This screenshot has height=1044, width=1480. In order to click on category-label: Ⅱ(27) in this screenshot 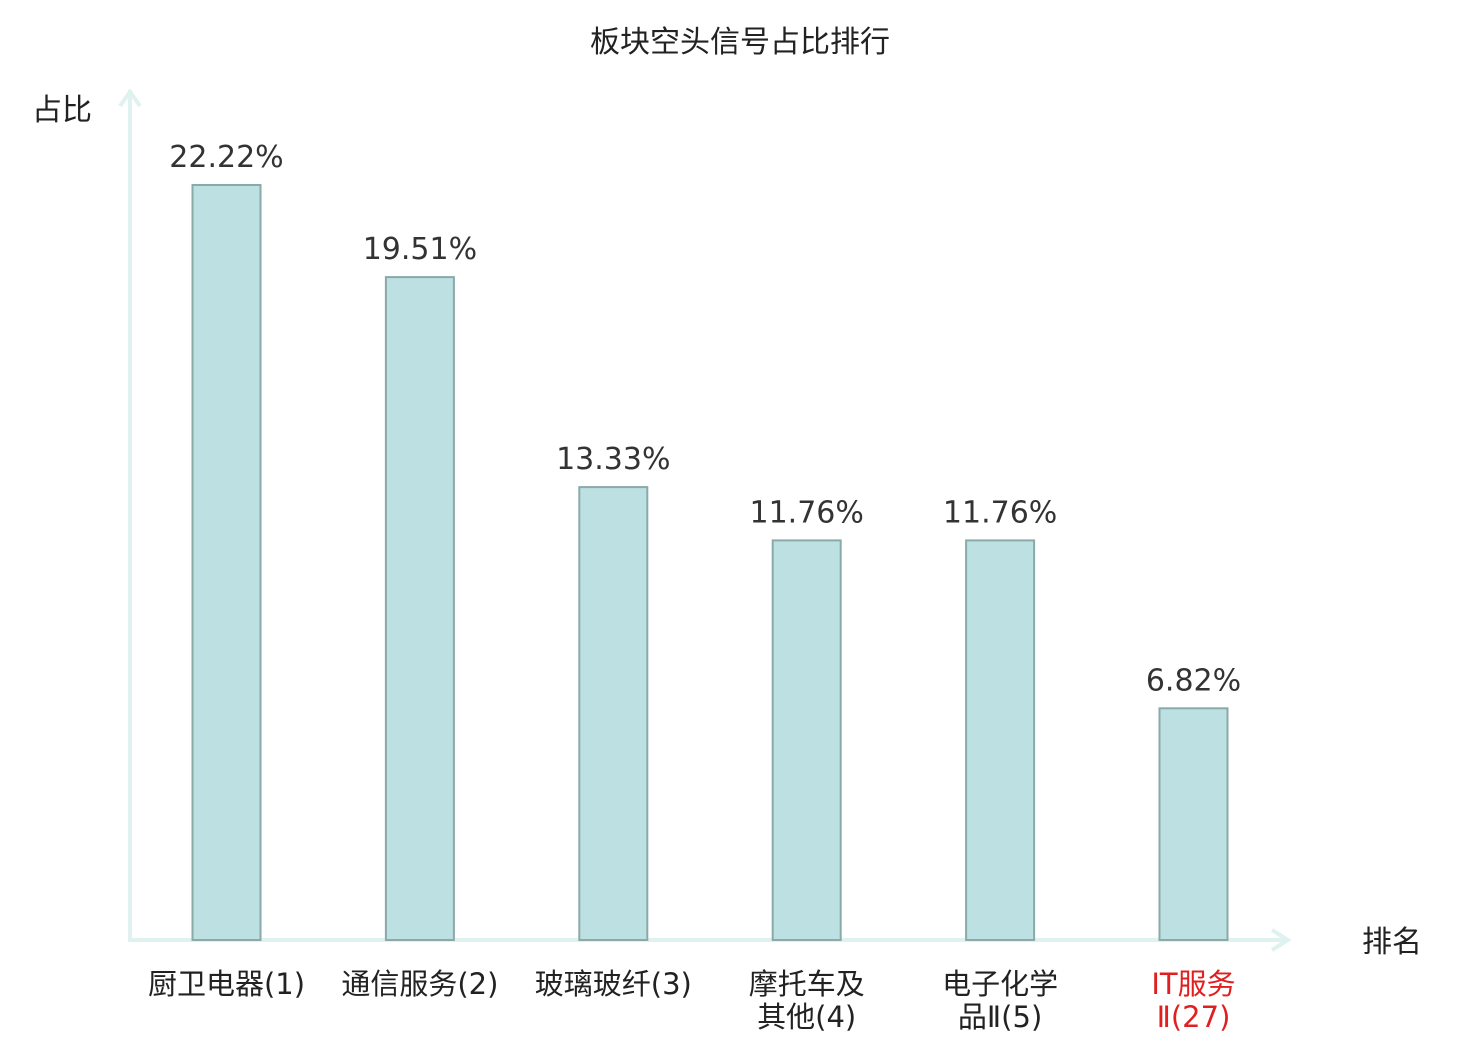, I will do `click(1194, 1017)`.